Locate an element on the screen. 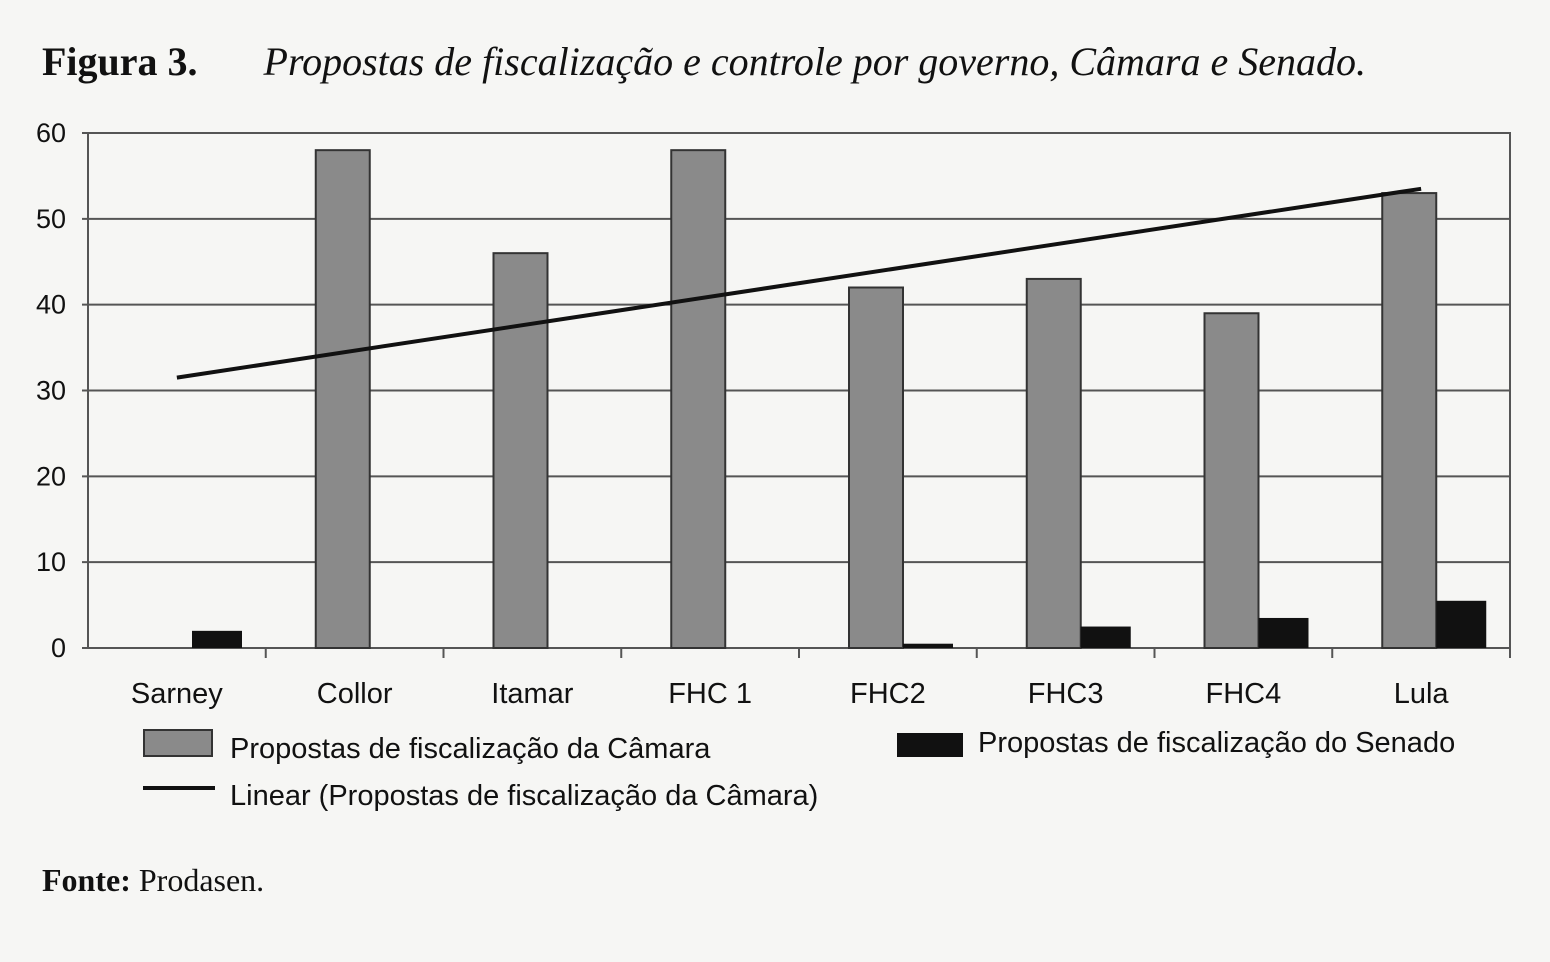 This screenshot has width=1550, height=962. x-tick-label: Collor is located at coordinates (355, 694).